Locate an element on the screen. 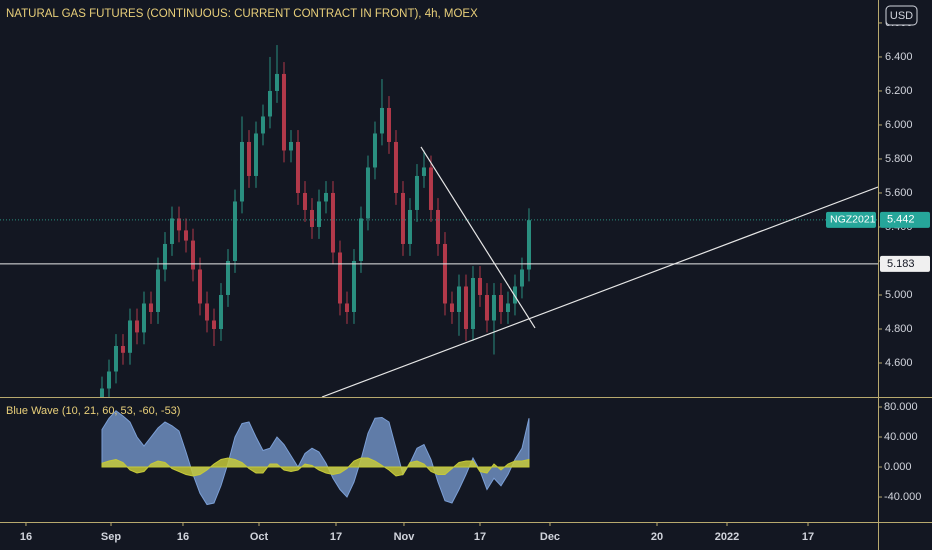 The image size is (932, 550). x-tick-label: Dec is located at coordinates (550, 537).